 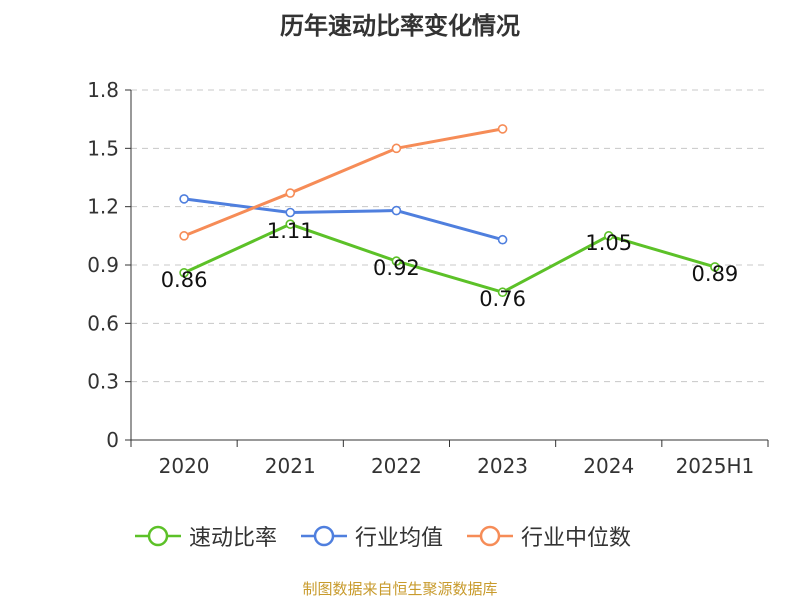 I want to click on chart-legend: 速动比率 行业均值 行业中位数, so click(x=393, y=536).